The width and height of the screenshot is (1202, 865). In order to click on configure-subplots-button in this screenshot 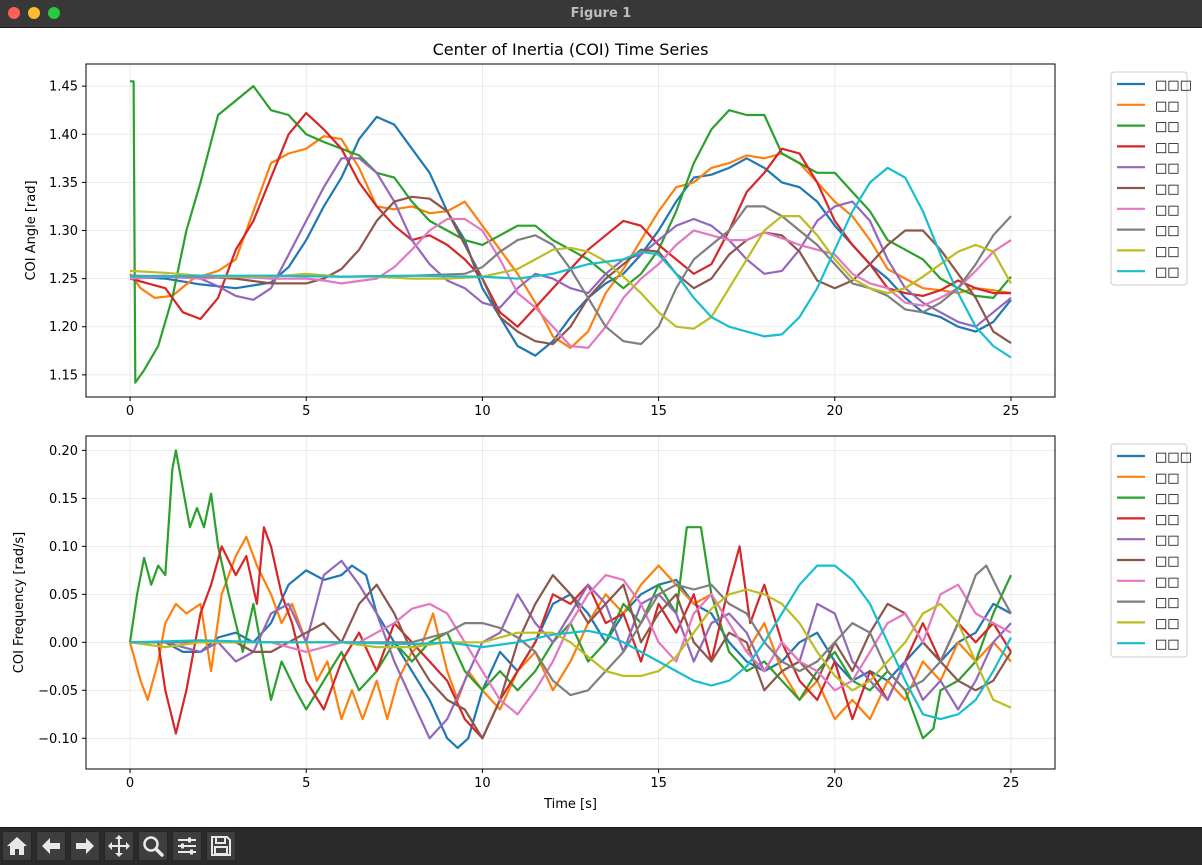, I will do `click(187, 846)`.